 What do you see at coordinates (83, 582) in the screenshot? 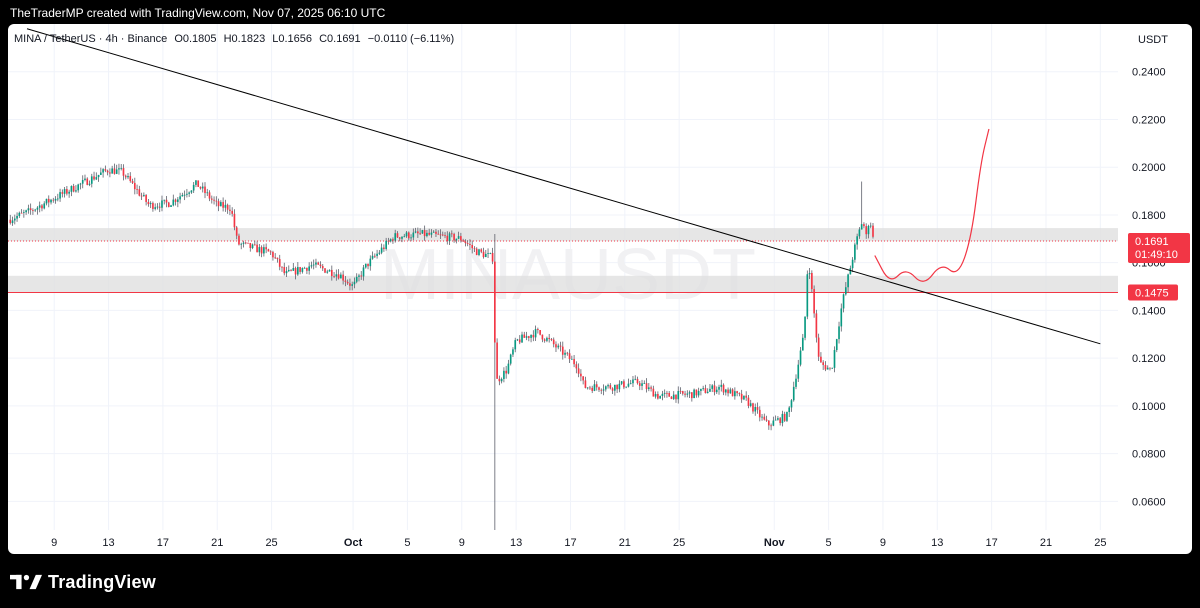
I see `tradingview-logo: TradingView` at bounding box center [83, 582].